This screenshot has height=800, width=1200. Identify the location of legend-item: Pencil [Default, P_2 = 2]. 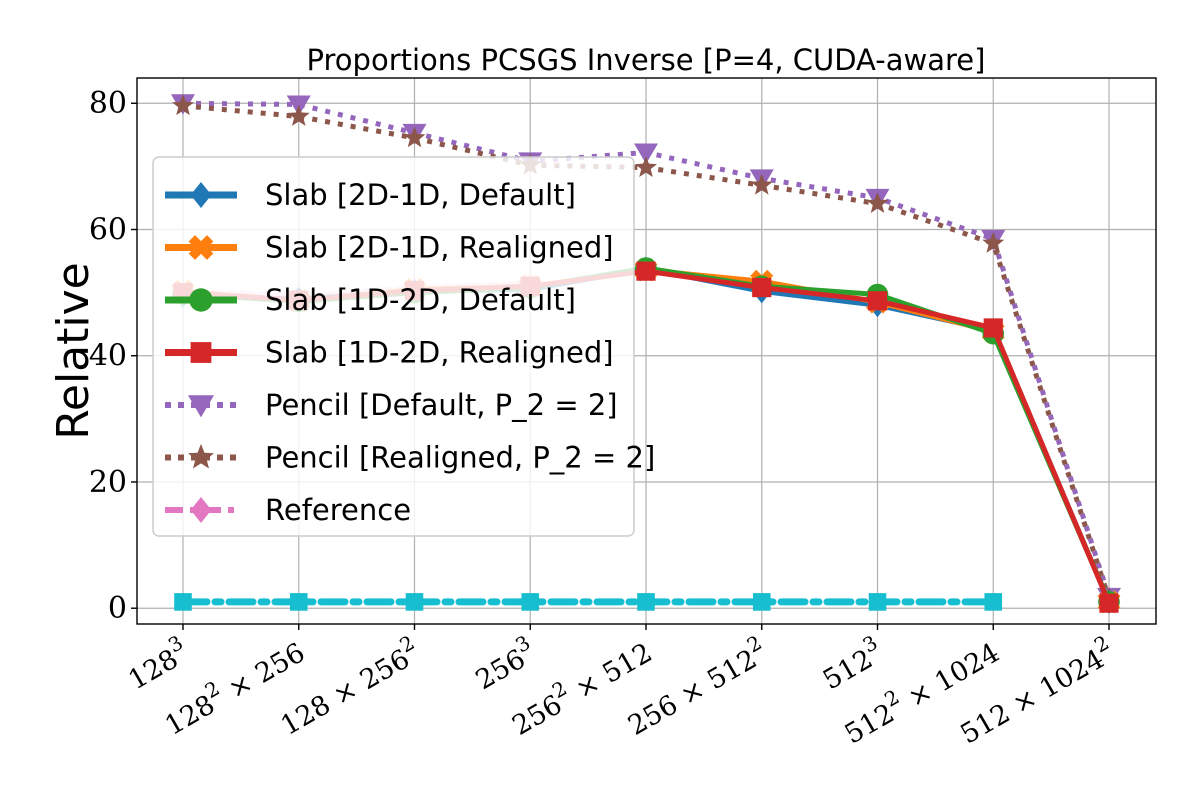
(391, 405).